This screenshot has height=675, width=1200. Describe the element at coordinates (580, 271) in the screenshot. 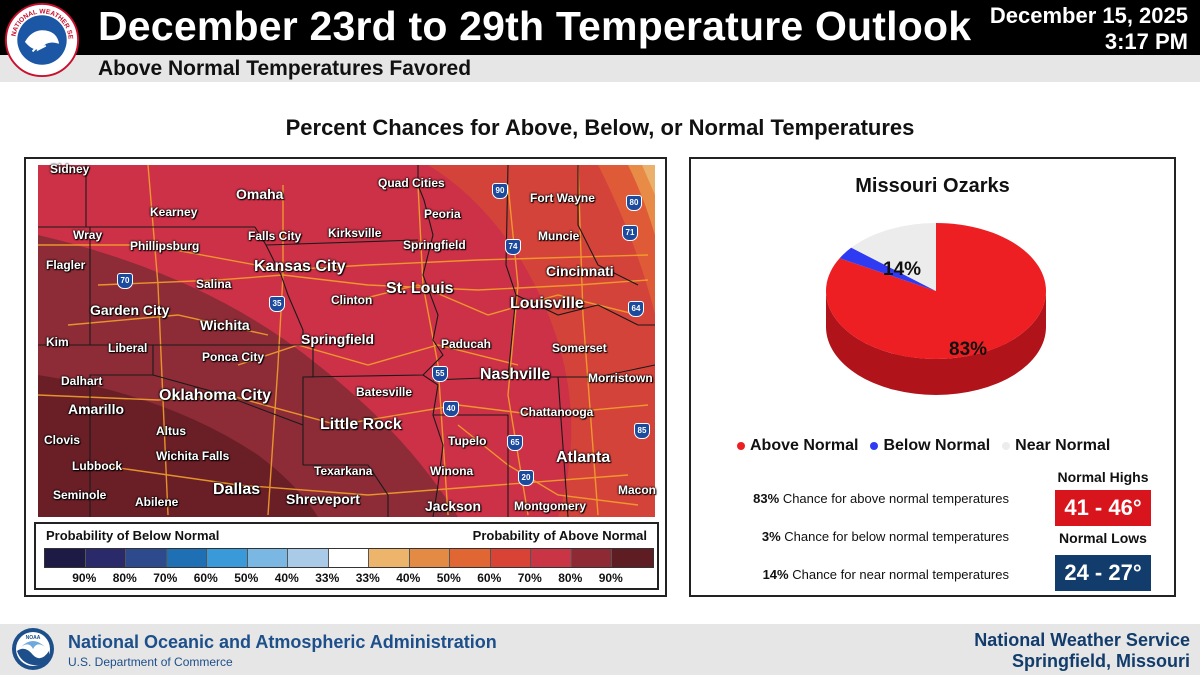

I see `city-label: Cincinnati` at that location.